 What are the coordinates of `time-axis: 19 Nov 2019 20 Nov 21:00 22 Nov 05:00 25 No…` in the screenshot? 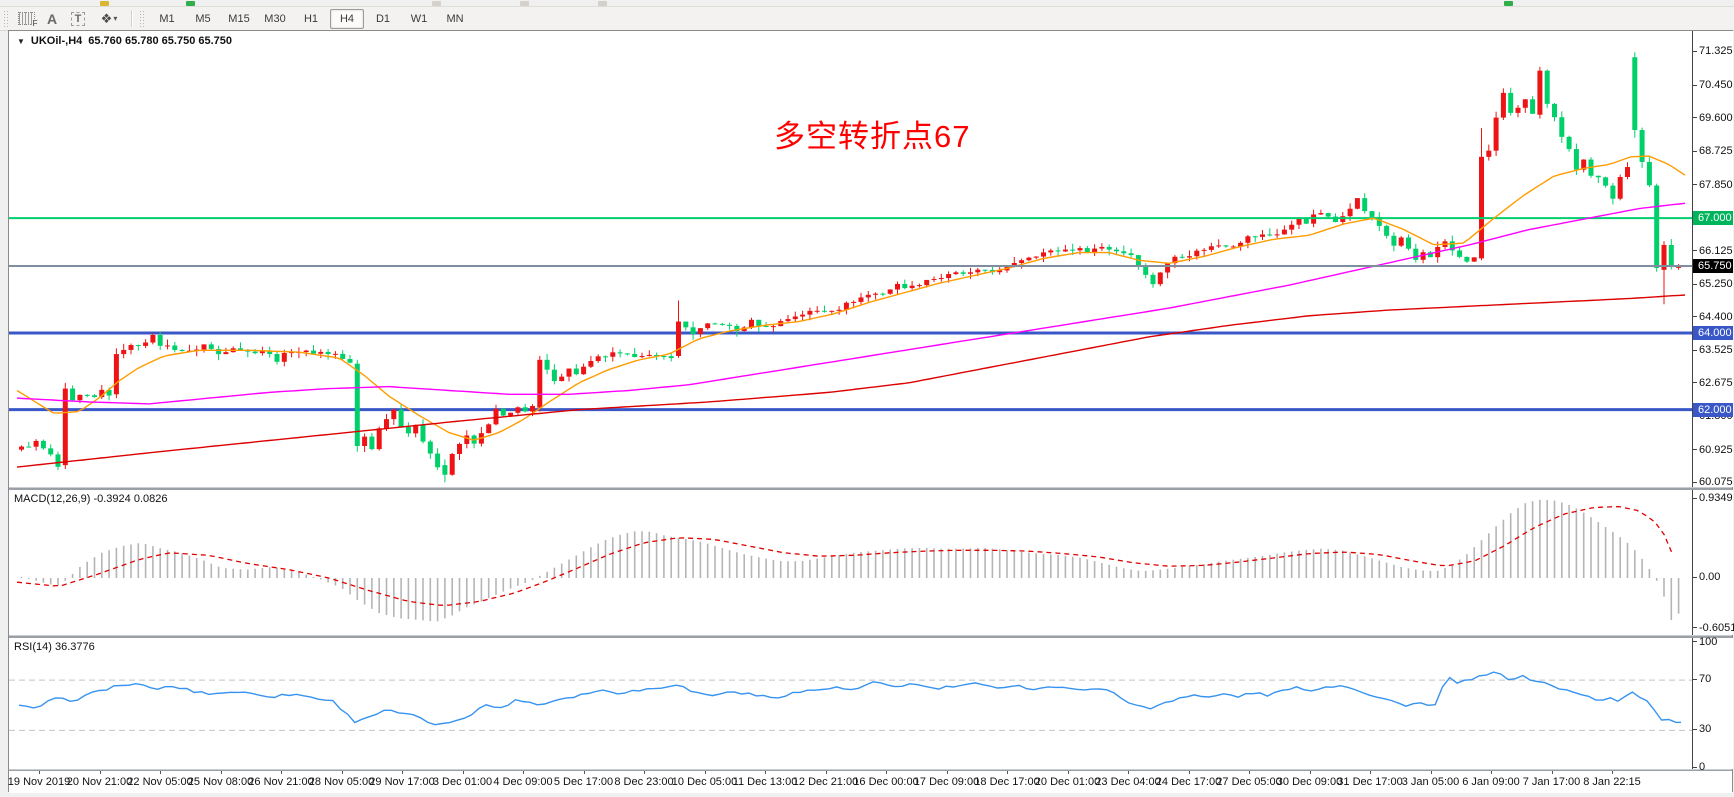 It's located at (869, 782).